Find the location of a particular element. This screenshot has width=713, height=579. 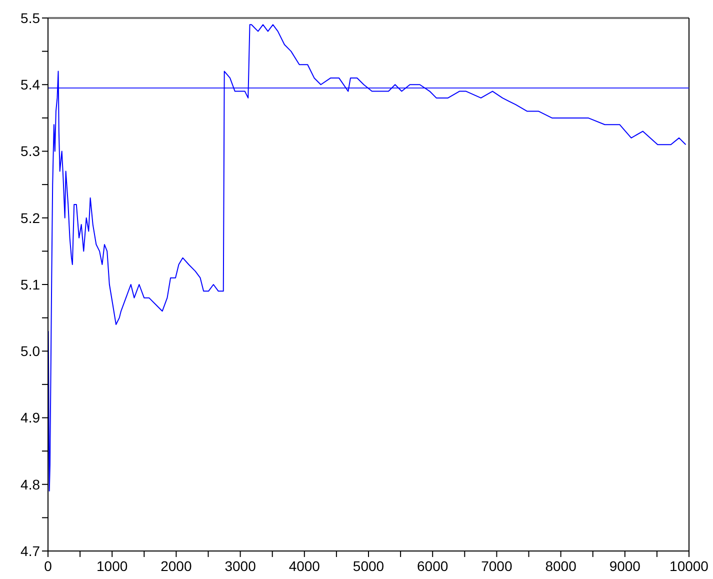

y-tick-label: 4.7 is located at coordinates (30, 550).